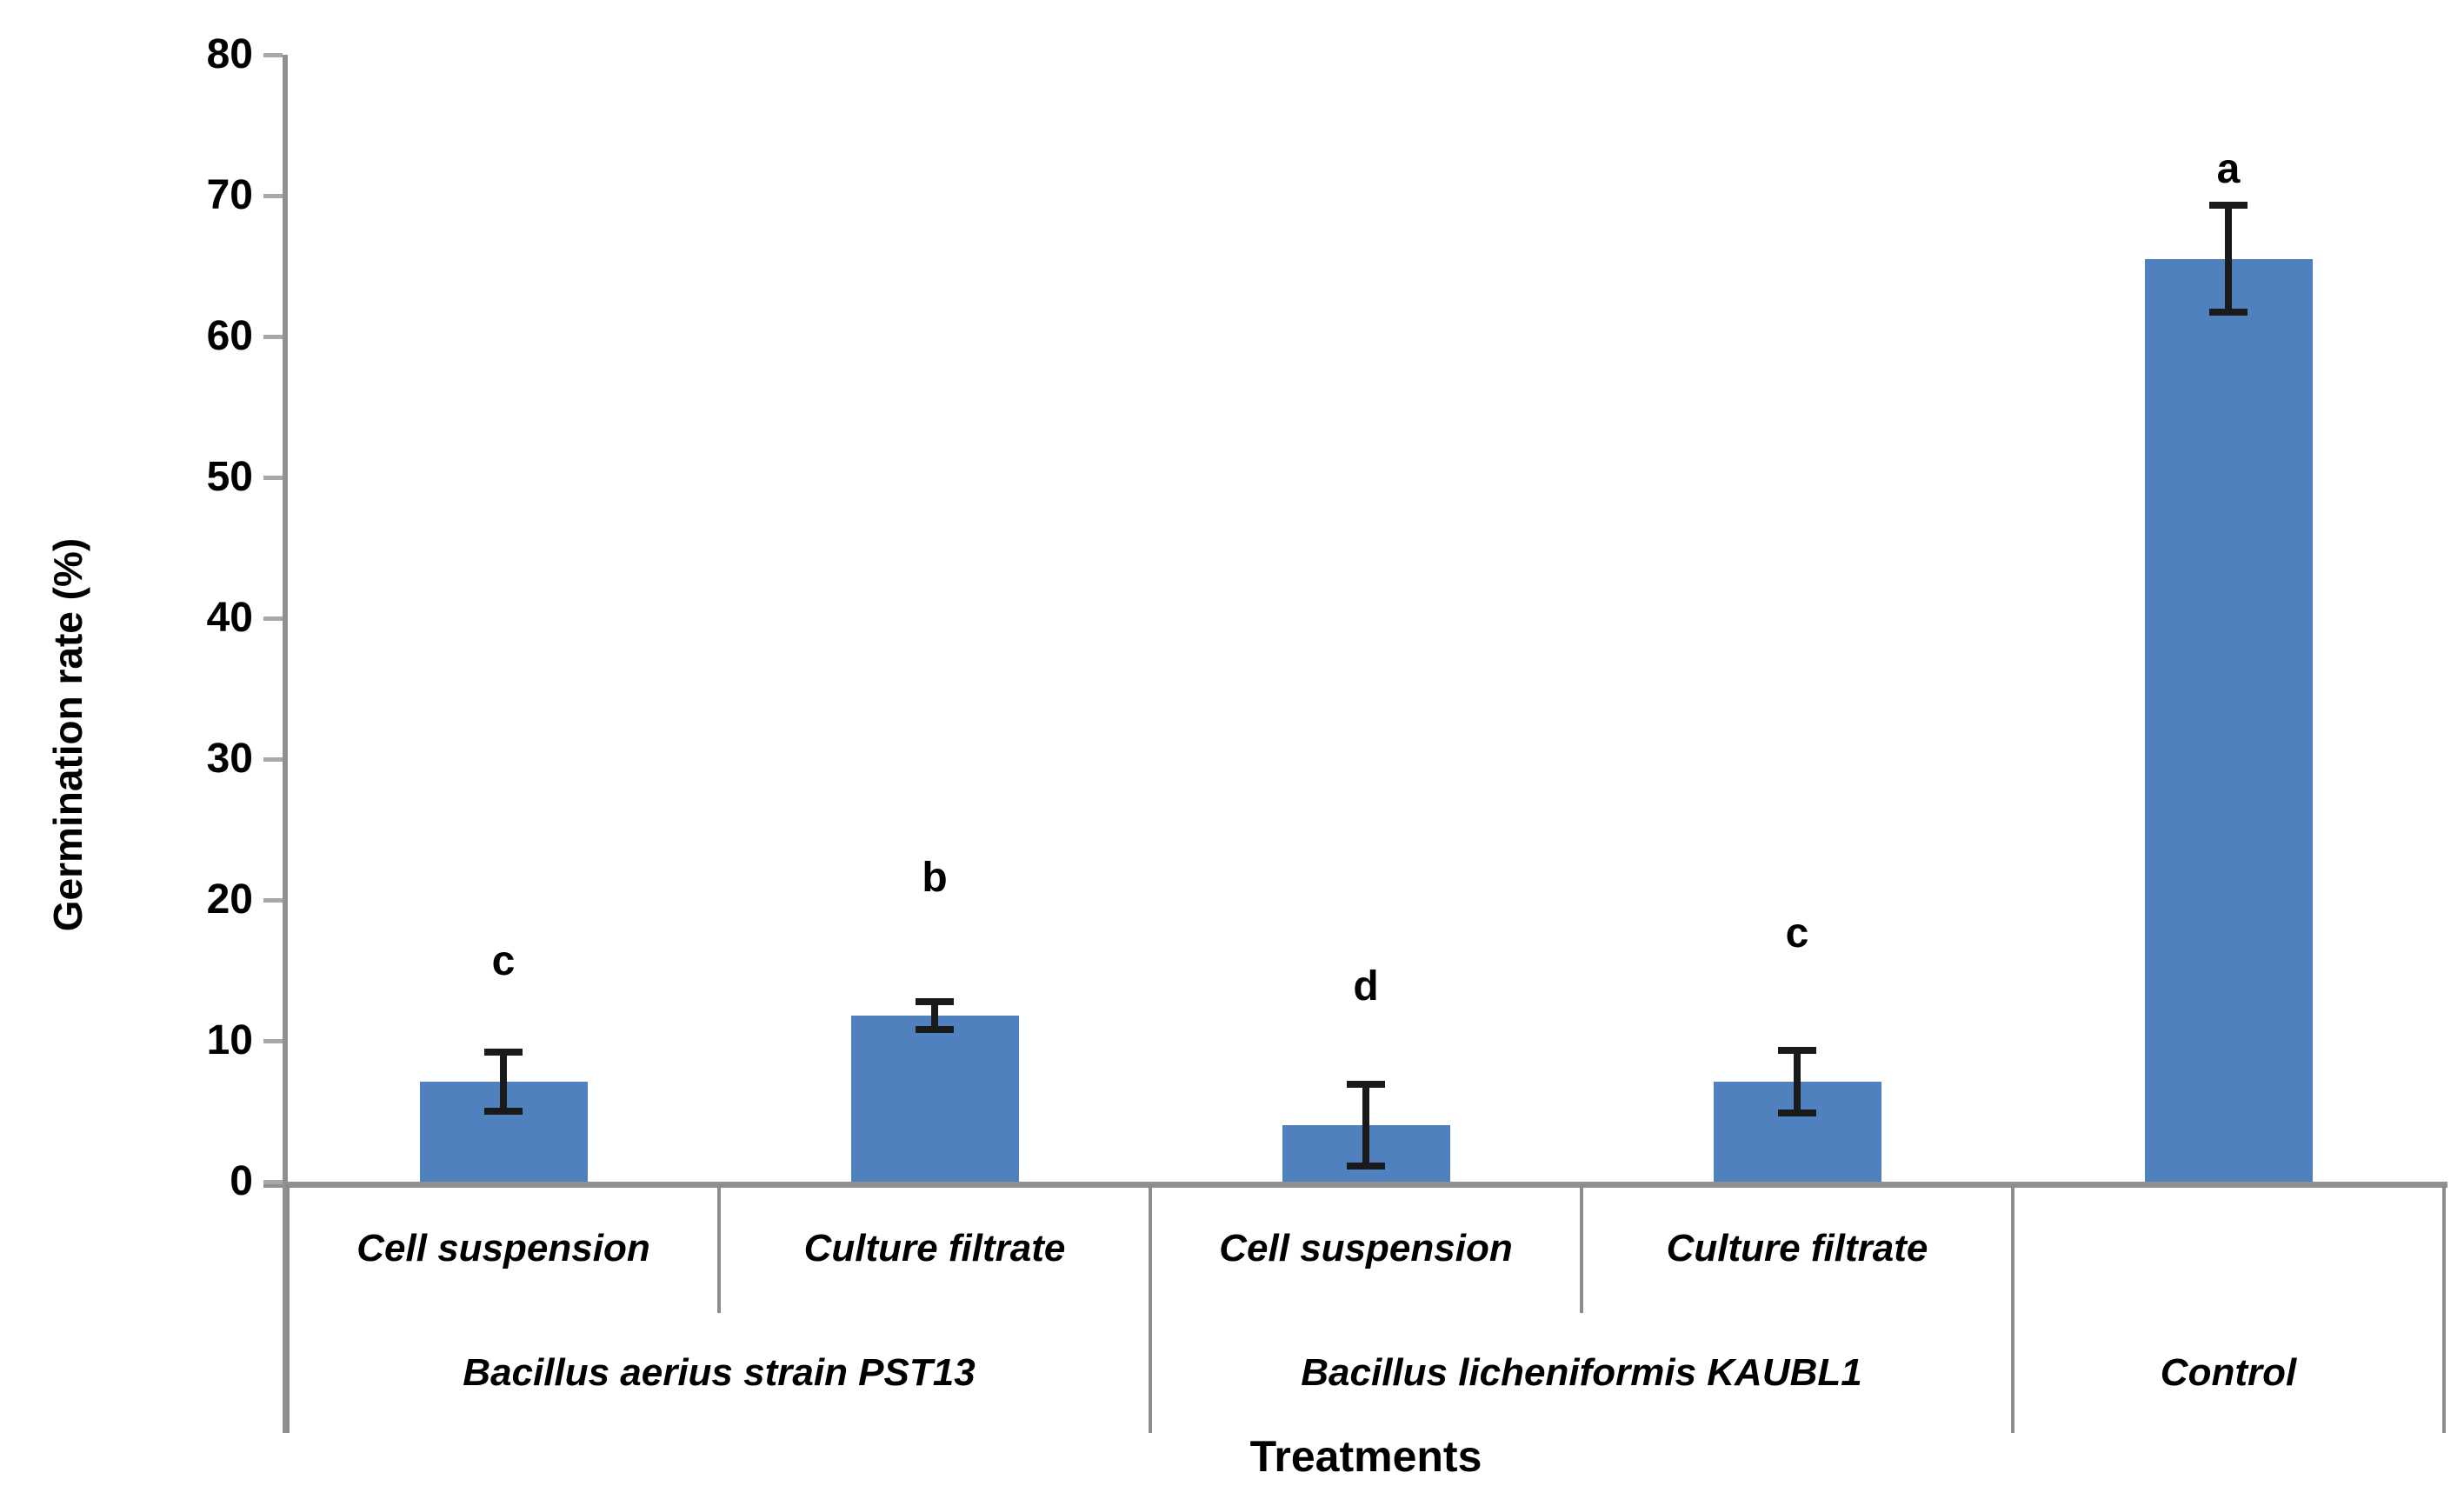 The width and height of the screenshot is (2464, 1486). Describe the element at coordinates (229, 54) in the screenshot. I see `y-tick-label: 80` at that location.